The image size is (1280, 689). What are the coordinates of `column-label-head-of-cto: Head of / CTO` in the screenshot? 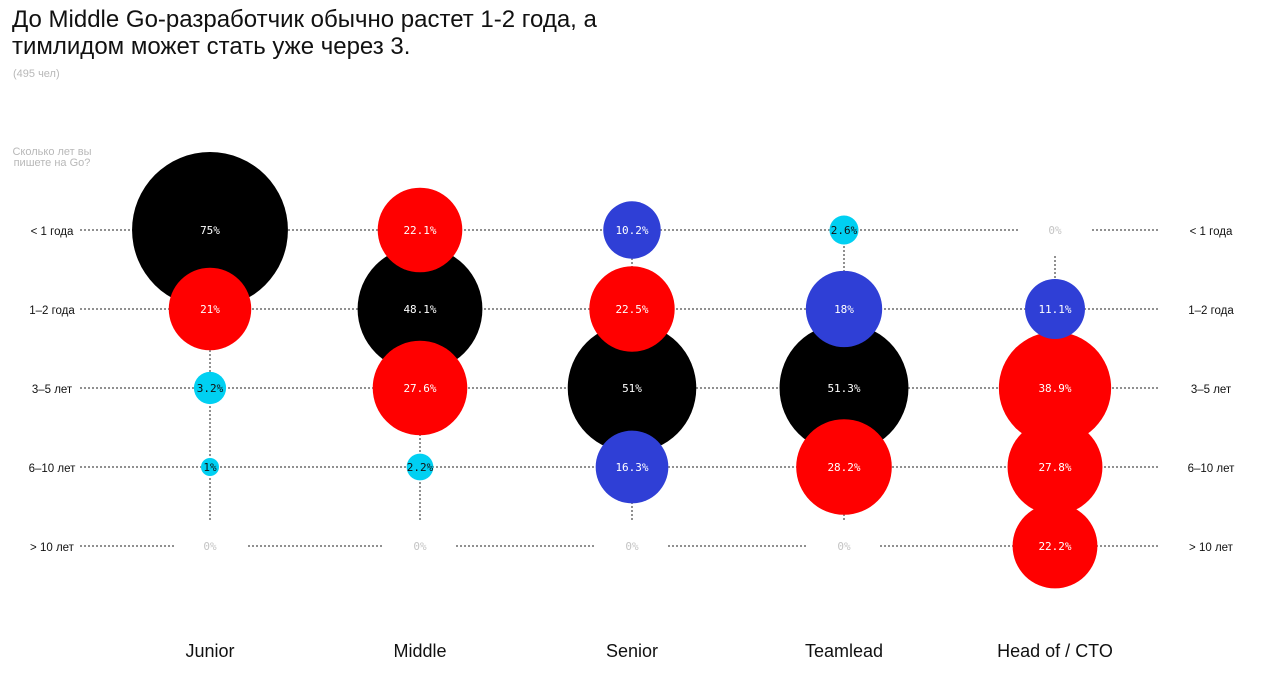 It's located at (1055, 651).